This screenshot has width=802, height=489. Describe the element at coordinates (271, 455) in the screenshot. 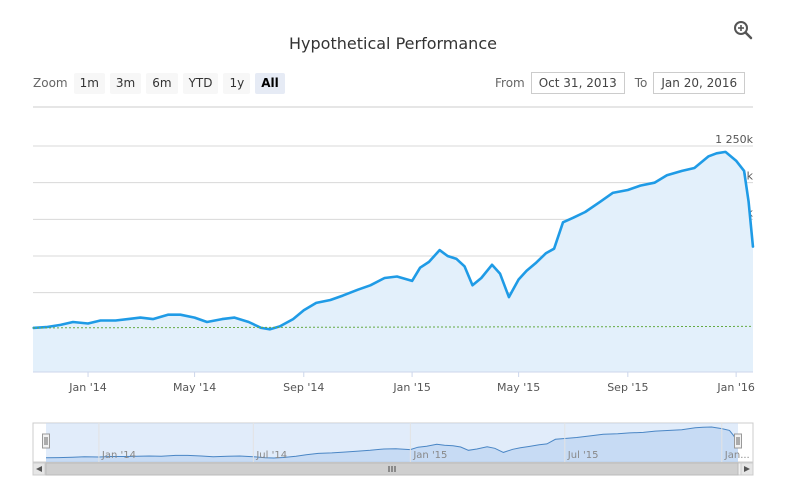

I see `navigator-x-label: Jul '14` at that location.